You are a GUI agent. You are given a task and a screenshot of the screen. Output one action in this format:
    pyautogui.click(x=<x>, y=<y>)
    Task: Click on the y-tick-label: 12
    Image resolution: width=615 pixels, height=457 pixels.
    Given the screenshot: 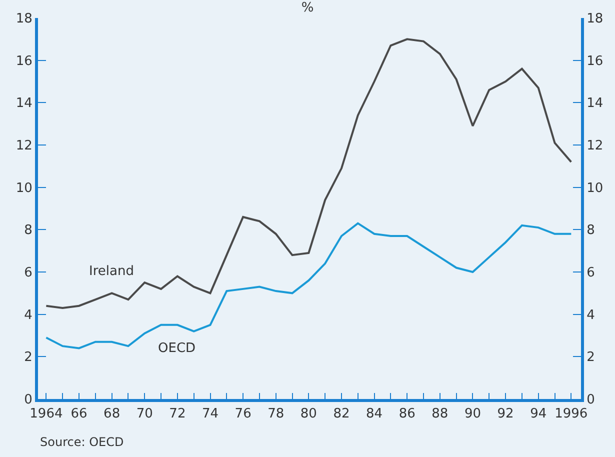 What is the action you would take?
    pyautogui.click(x=24, y=146)
    